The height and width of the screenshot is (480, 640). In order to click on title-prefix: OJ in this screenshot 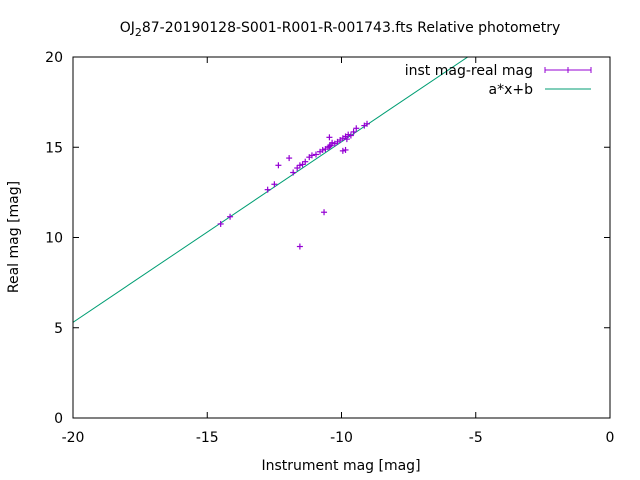, I will do `click(127, 28)`.